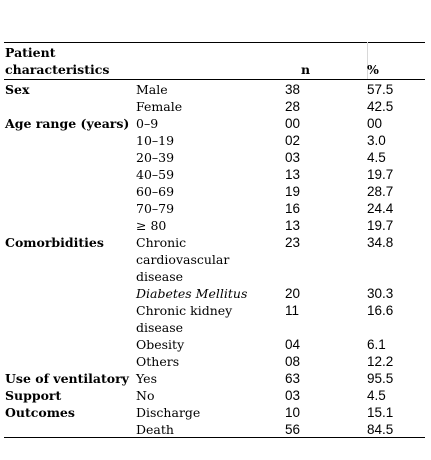 This screenshot has height=460, width=431. What do you see at coordinates (293, 106) in the screenshot?
I see `row-n: 28` at bounding box center [293, 106].